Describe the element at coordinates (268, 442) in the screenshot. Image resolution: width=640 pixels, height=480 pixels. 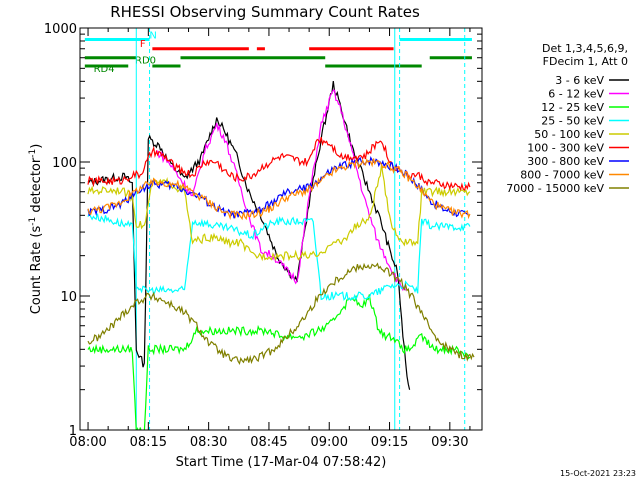
I see `x-tick-label: 08:45` at that location.